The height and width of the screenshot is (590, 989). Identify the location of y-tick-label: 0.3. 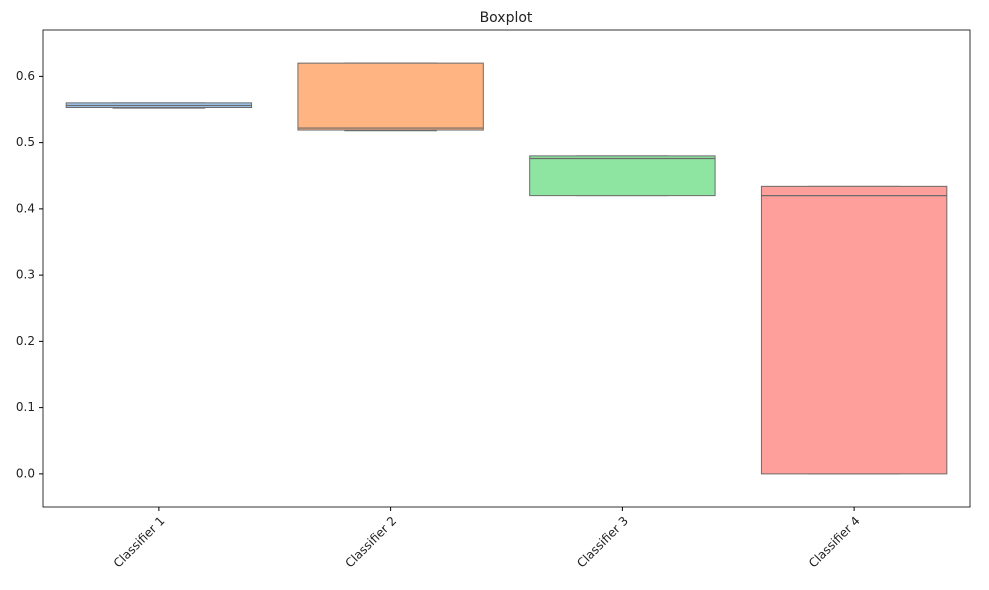
(25, 275).